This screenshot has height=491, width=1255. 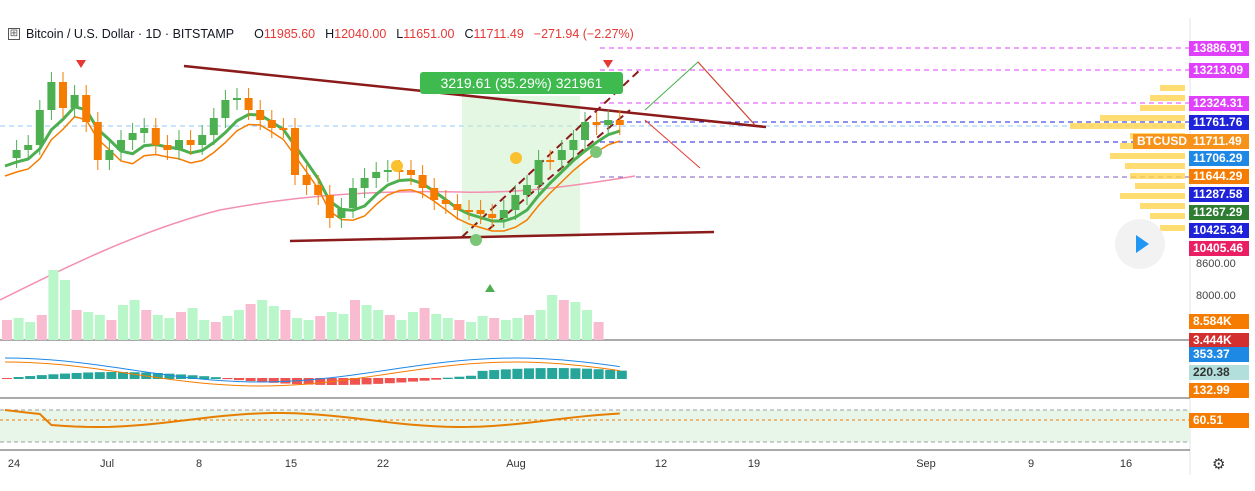 I want to click on resistance-trendline, so click(x=475, y=96).